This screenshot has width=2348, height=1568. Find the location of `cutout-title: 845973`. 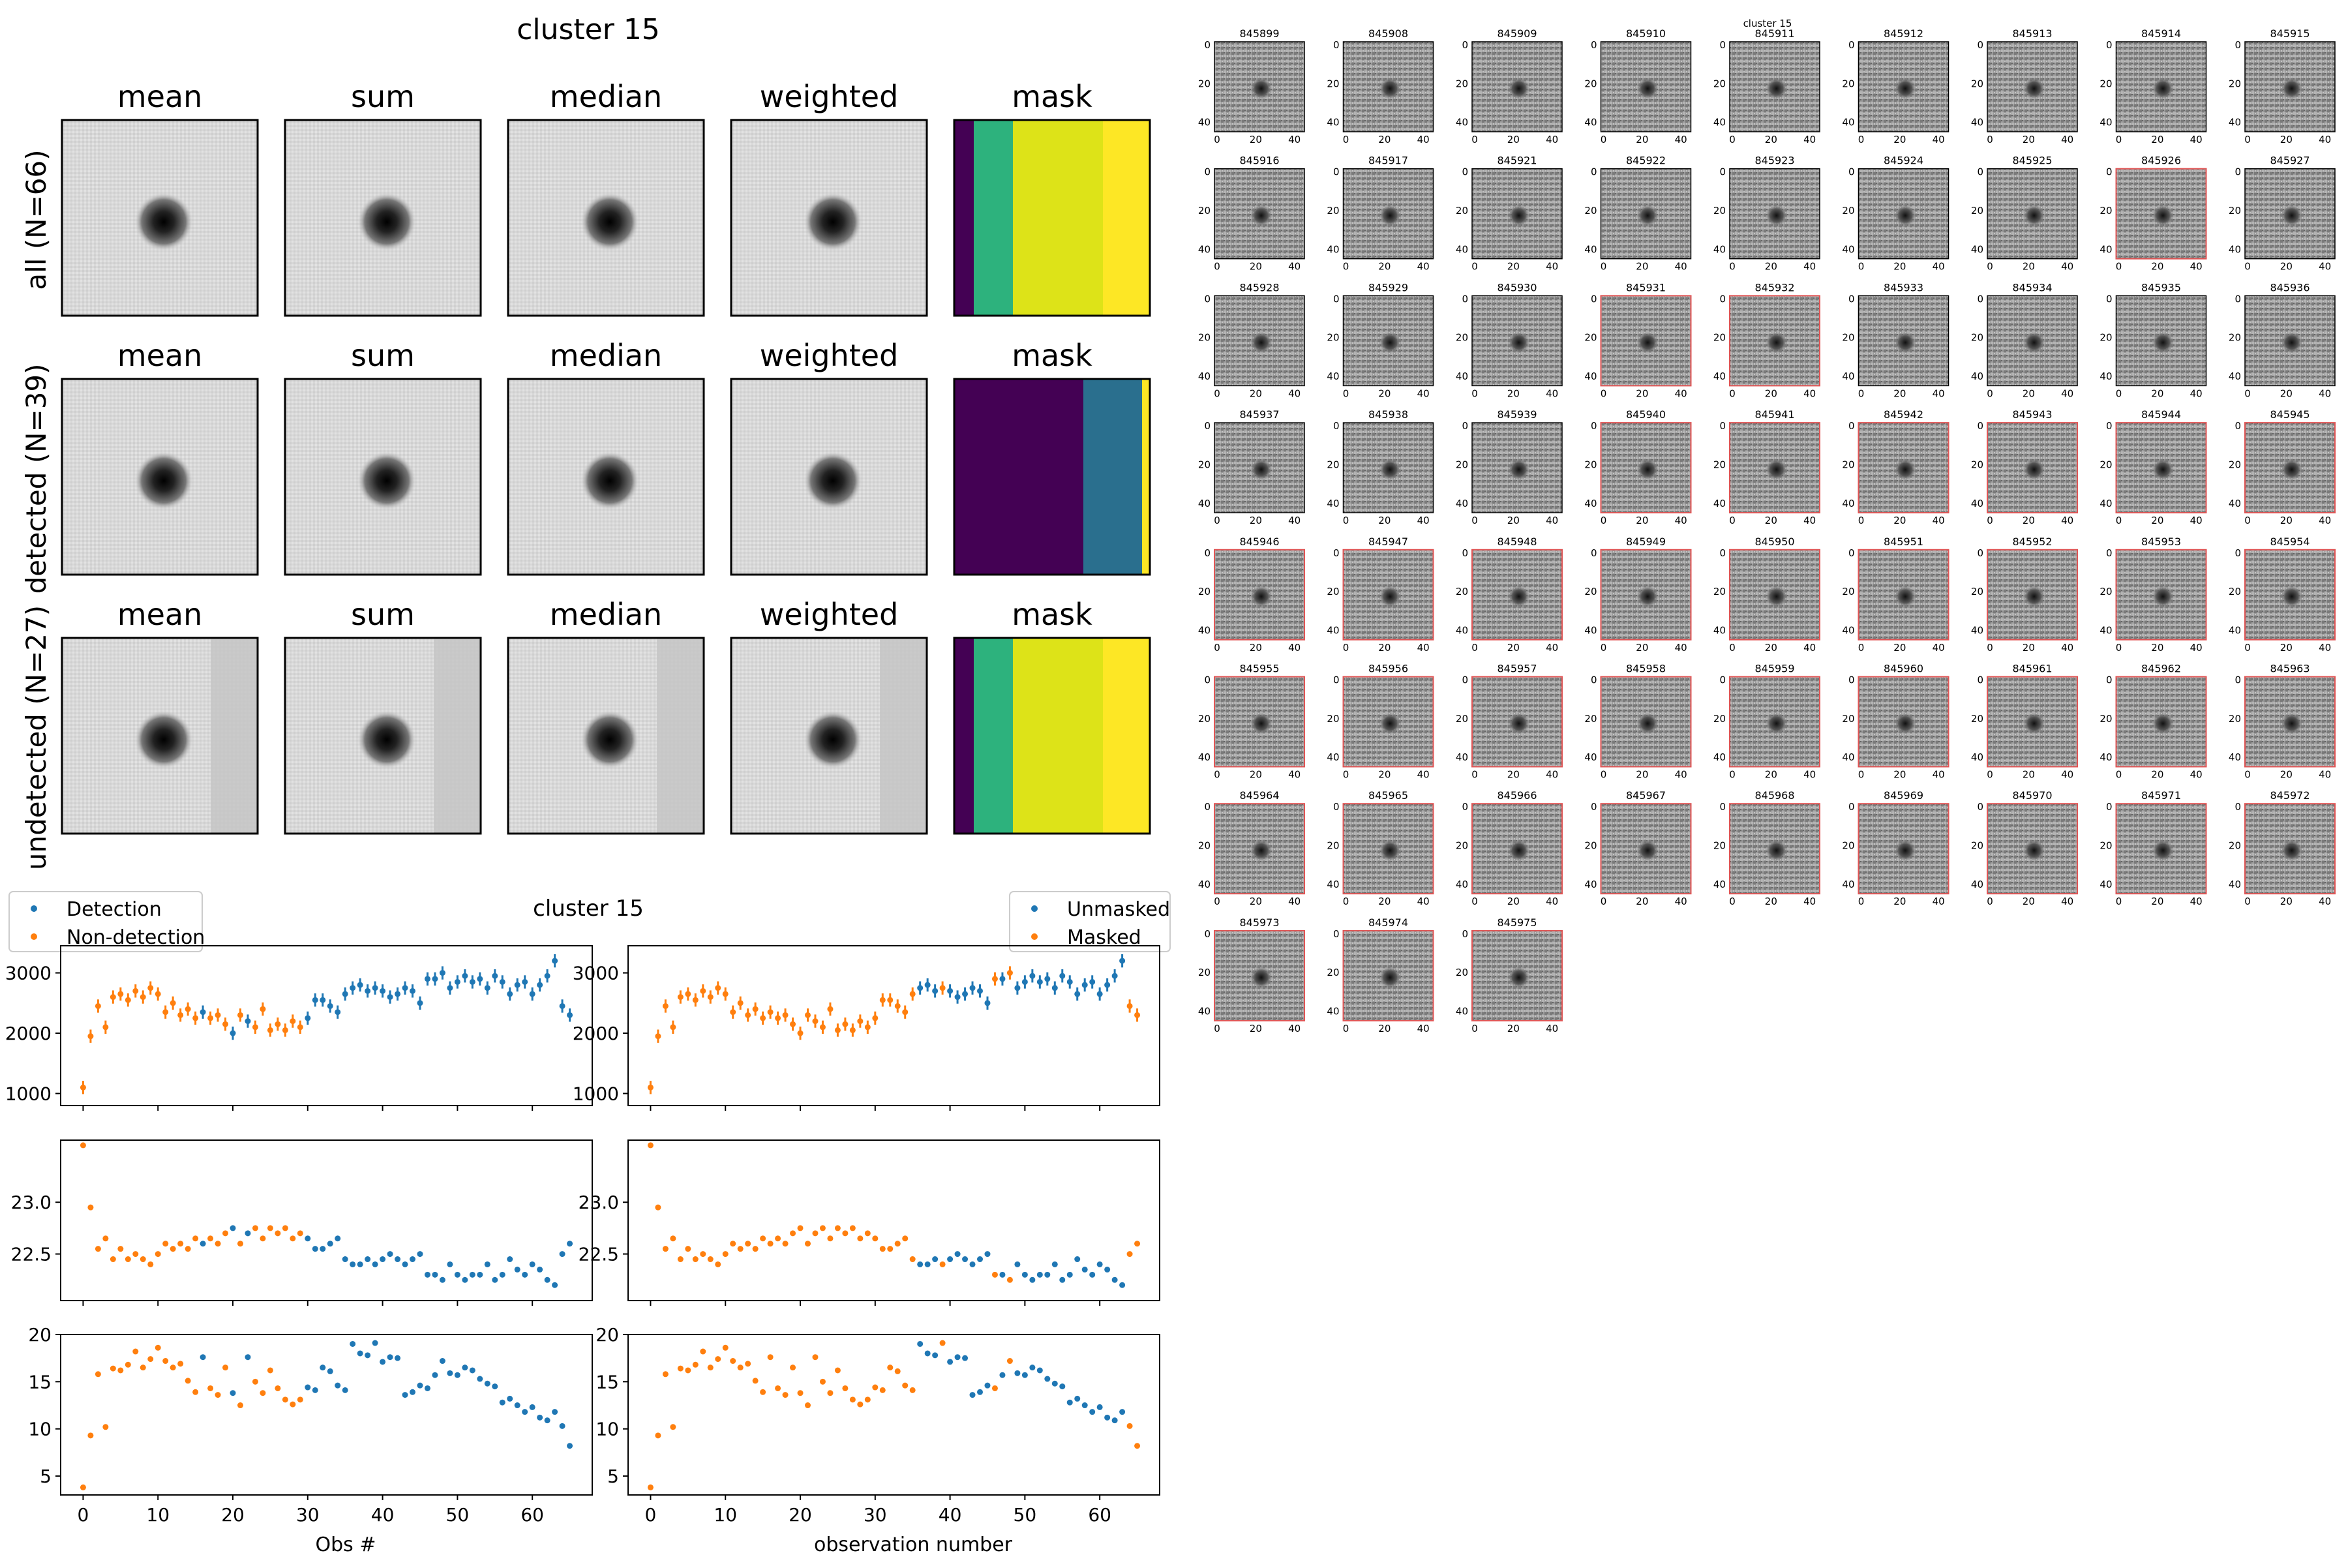

cutout-title: 845973 is located at coordinates (1259, 922).